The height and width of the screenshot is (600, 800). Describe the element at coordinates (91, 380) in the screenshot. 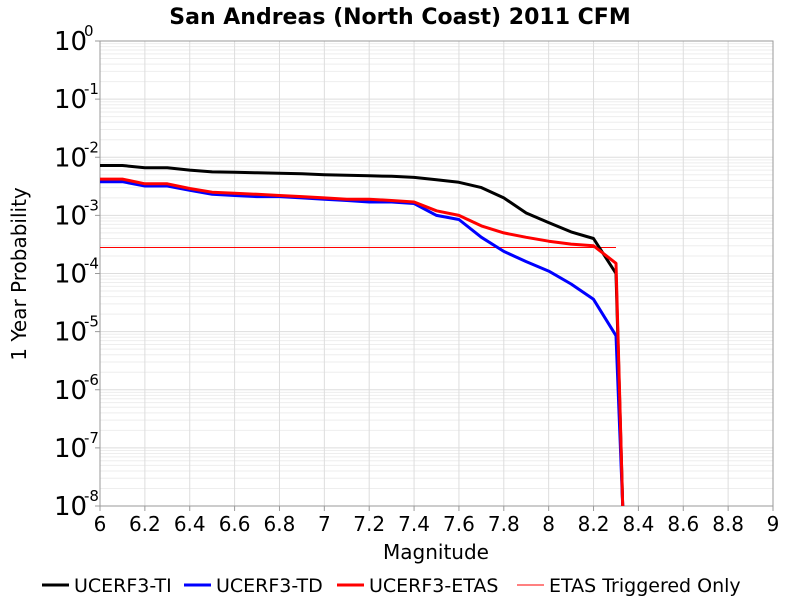

I see `y-tick-exponent: -6` at that location.